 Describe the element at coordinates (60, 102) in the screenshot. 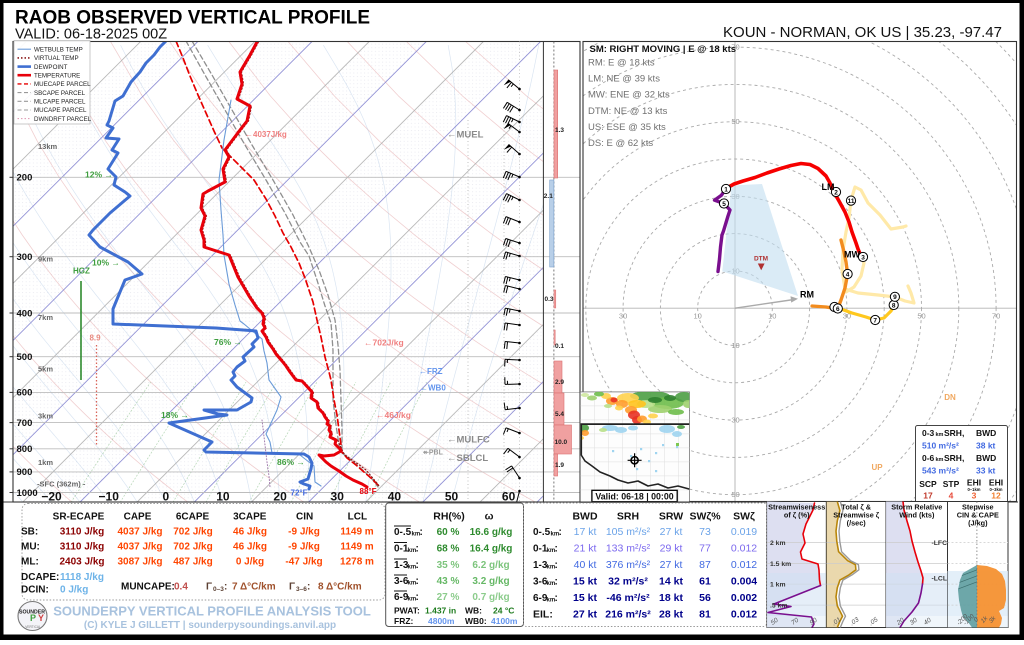

I see `svg-text: MLCAPE PARCEL` at that location.